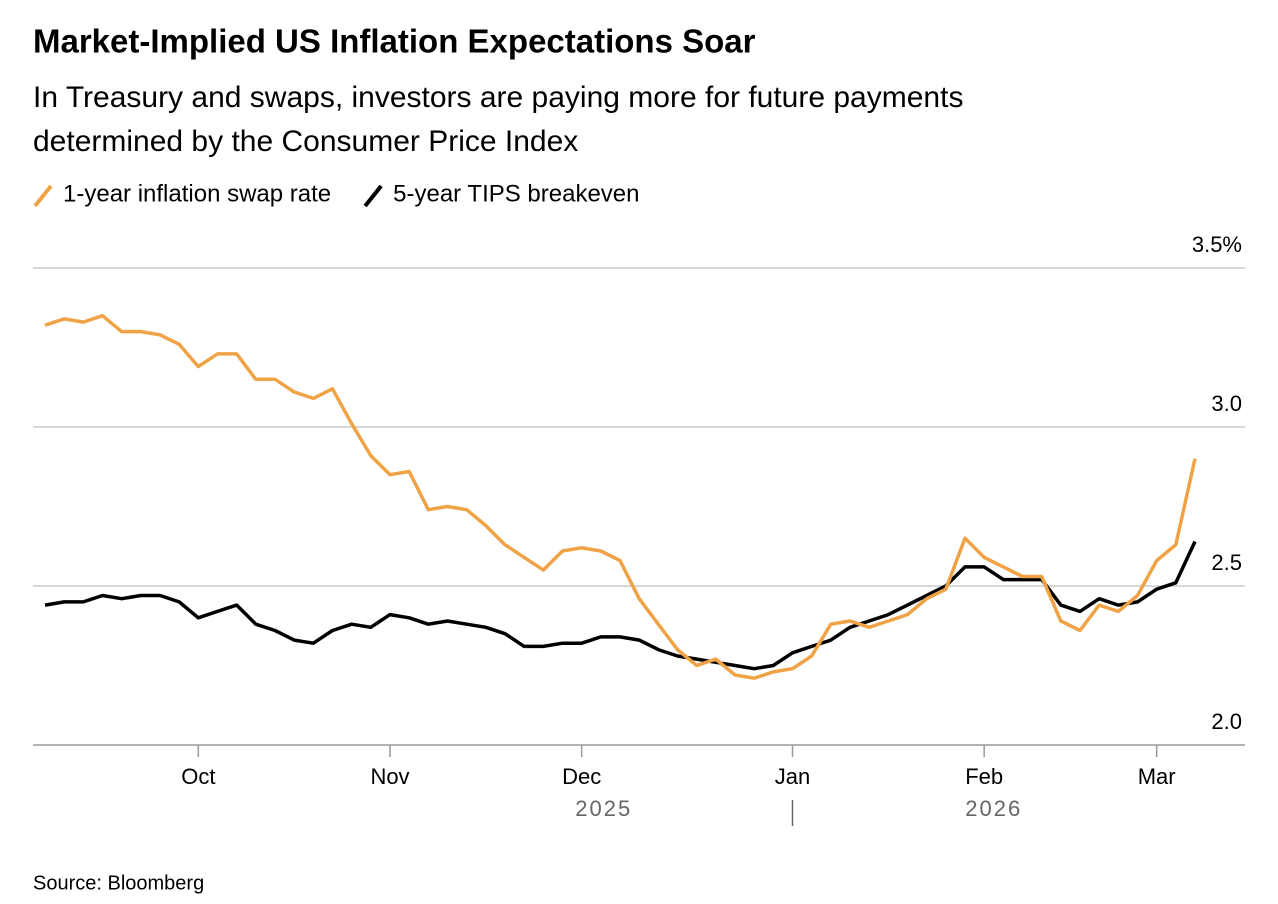 This screenshot has width=1278, height=904. Describe the element at coordinates (198, 776) in the screenshot. I see `x-tick-label: Oct` at that location.